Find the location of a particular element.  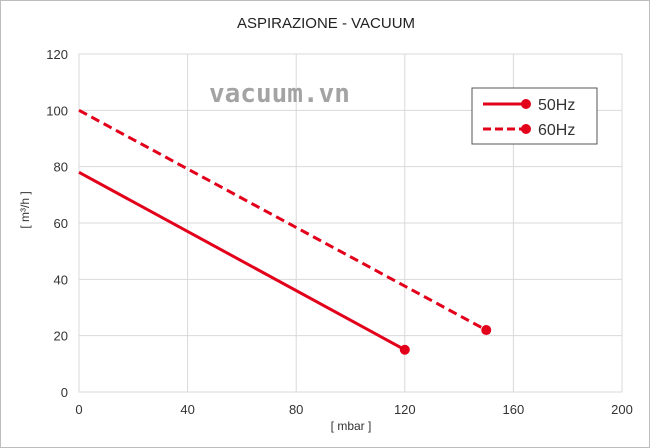

y-tick-label: 0 is located at coordinates (64, 392).